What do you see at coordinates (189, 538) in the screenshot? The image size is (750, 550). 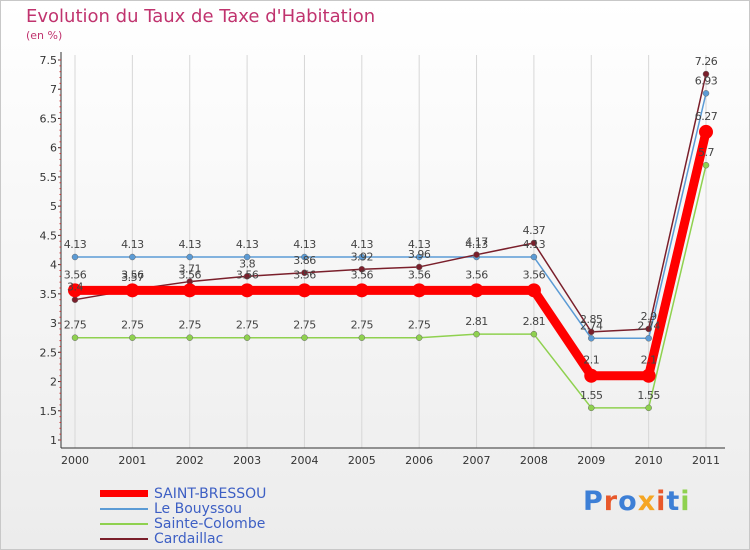 I see `legend-label: Cardaillac` at bounding box center [189, 538].